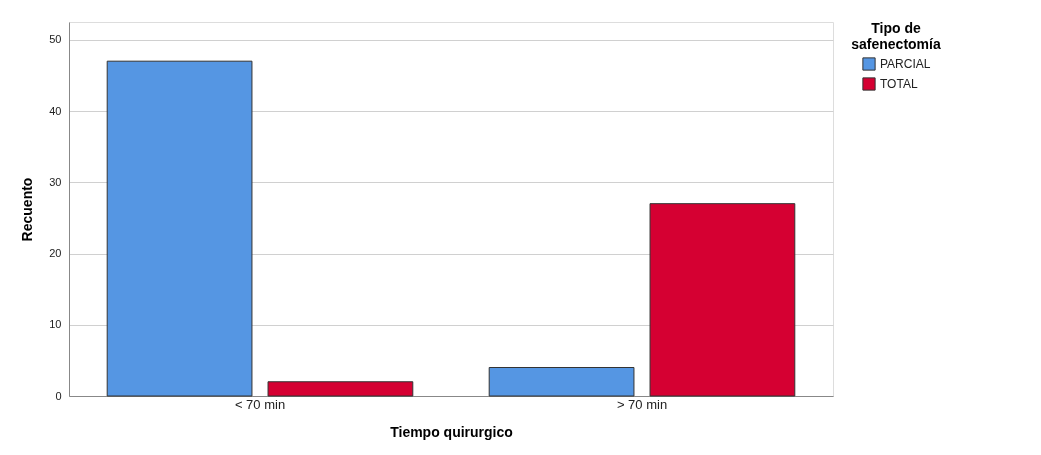  Describe the element at coordinates (260, 404) in the screenshot. I see `x-tick-label: < 70 min` at that location.